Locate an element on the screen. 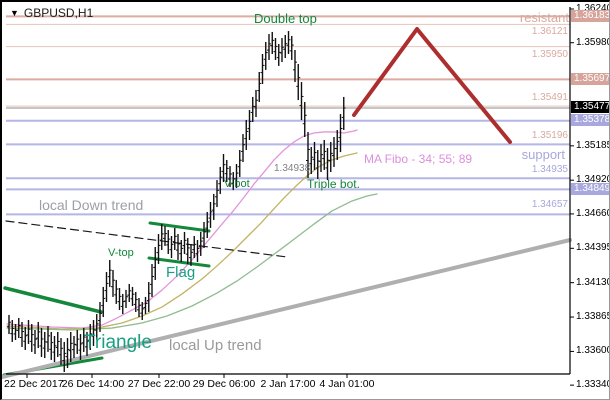 This screenshot has width=610, height=400. annotation-flag: Flag is located at coordinates (181, 272).